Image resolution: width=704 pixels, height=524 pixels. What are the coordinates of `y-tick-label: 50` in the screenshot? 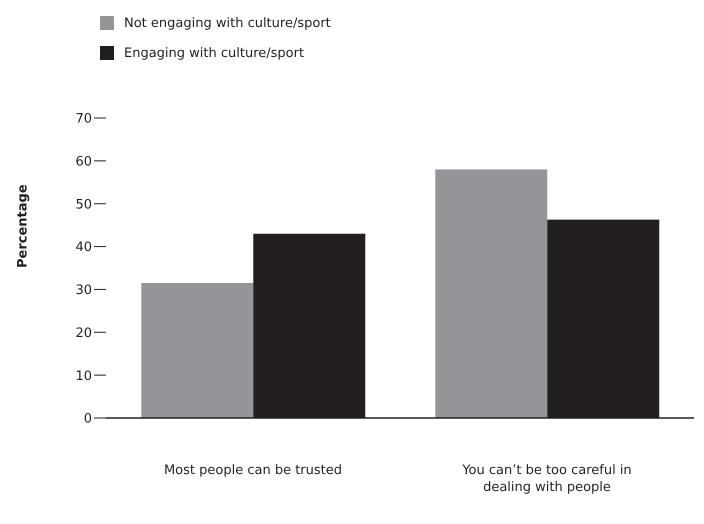 It's located at (83, 204).